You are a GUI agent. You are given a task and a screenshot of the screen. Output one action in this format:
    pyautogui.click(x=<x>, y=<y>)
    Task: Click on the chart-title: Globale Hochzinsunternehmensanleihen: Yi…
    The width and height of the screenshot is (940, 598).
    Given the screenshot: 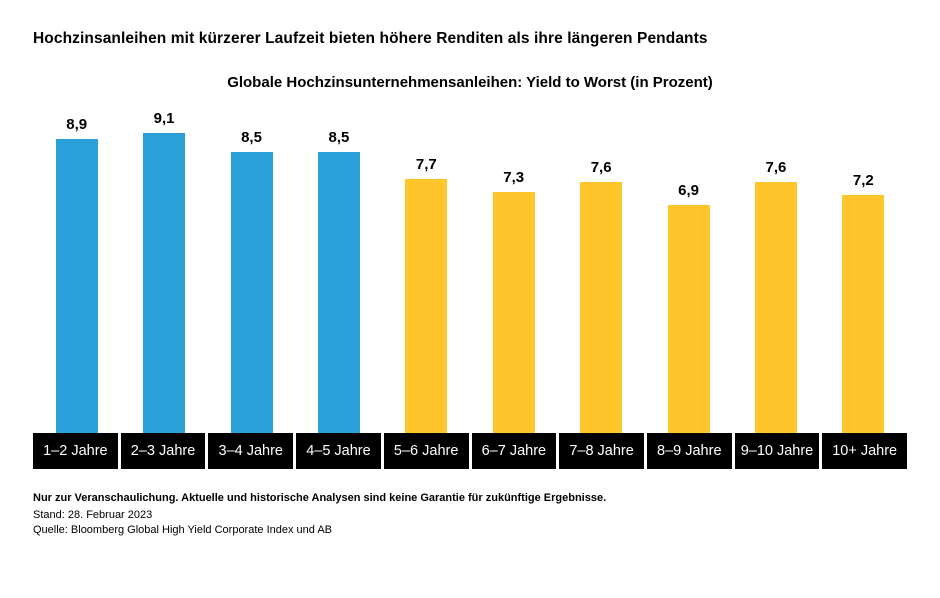 What is the action you would take?
    pyautogui.click(x=470, y=82)
    